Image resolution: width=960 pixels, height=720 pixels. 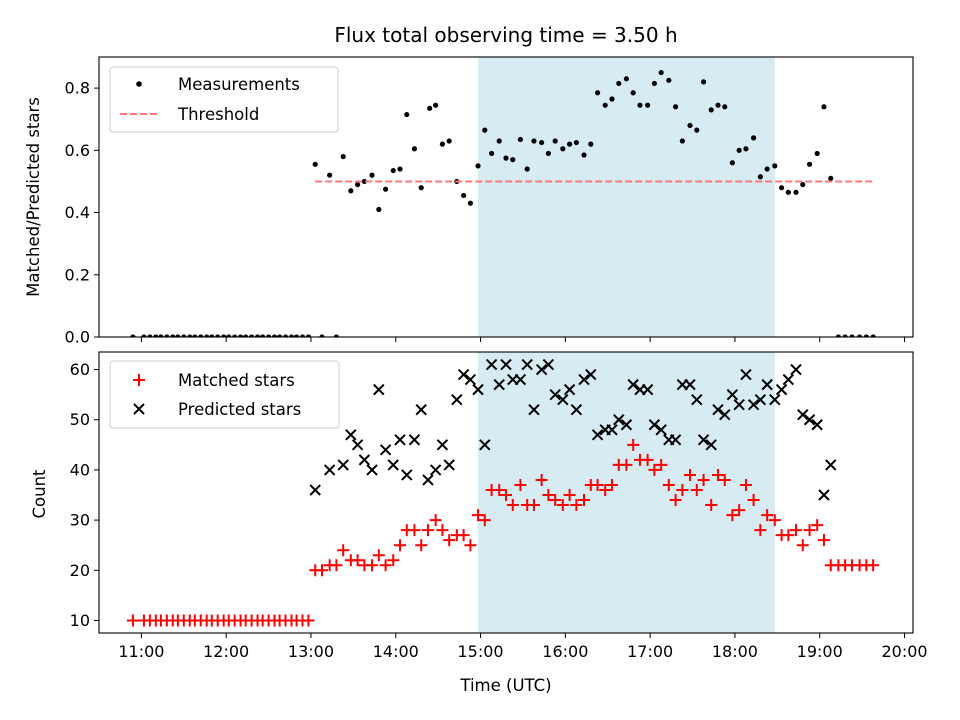 I want to click on y-tick-label: 50, so click(x=80, y=419).